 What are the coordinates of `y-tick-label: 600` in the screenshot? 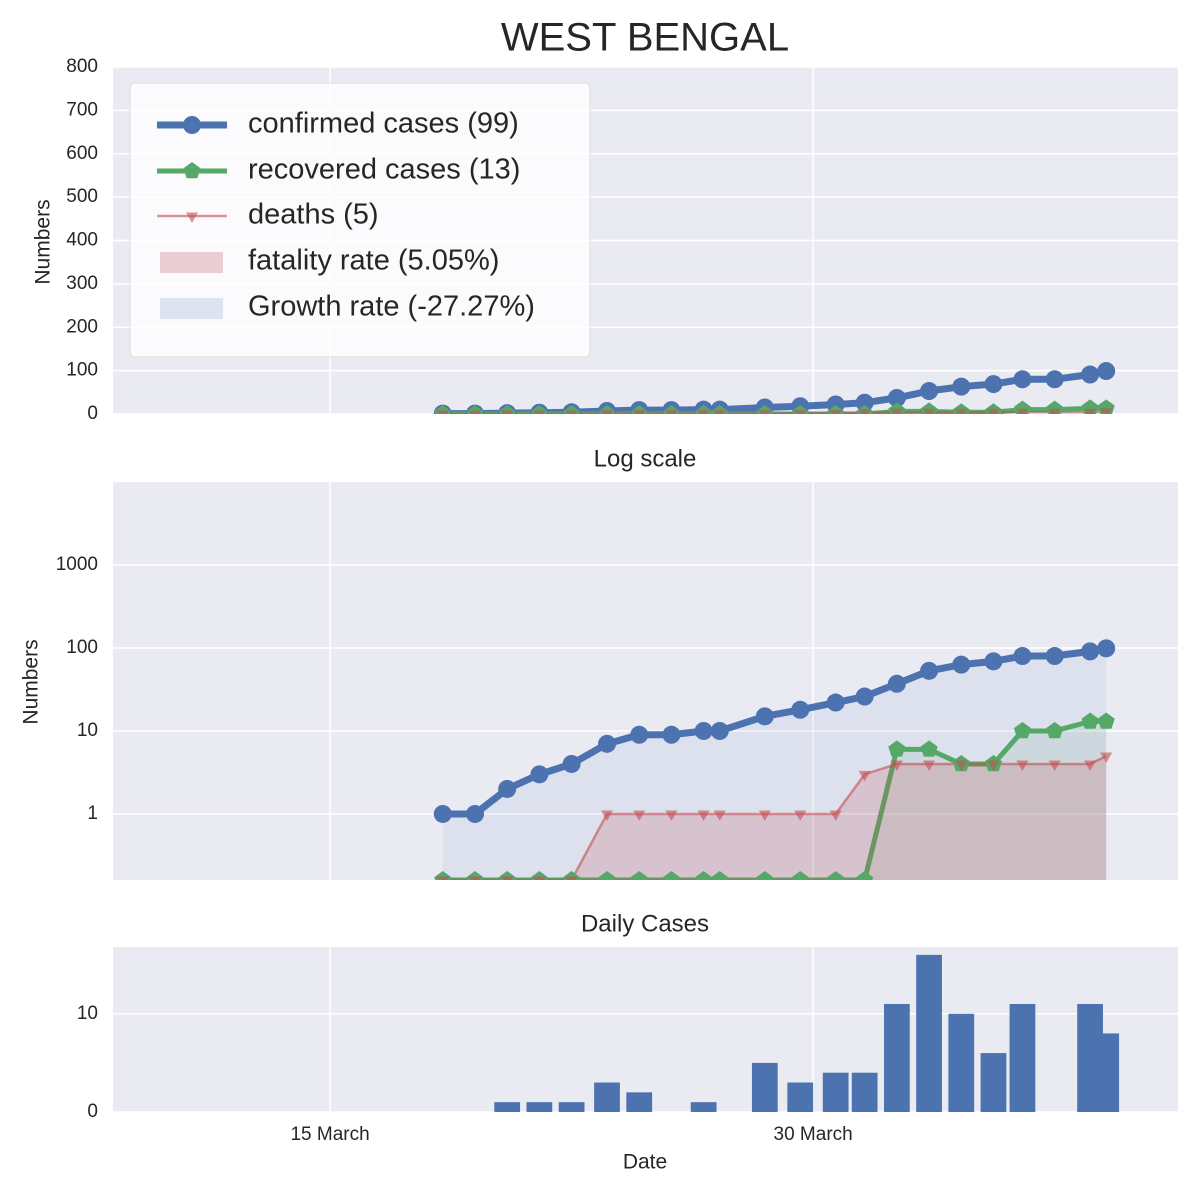 It's located at (82, 153).